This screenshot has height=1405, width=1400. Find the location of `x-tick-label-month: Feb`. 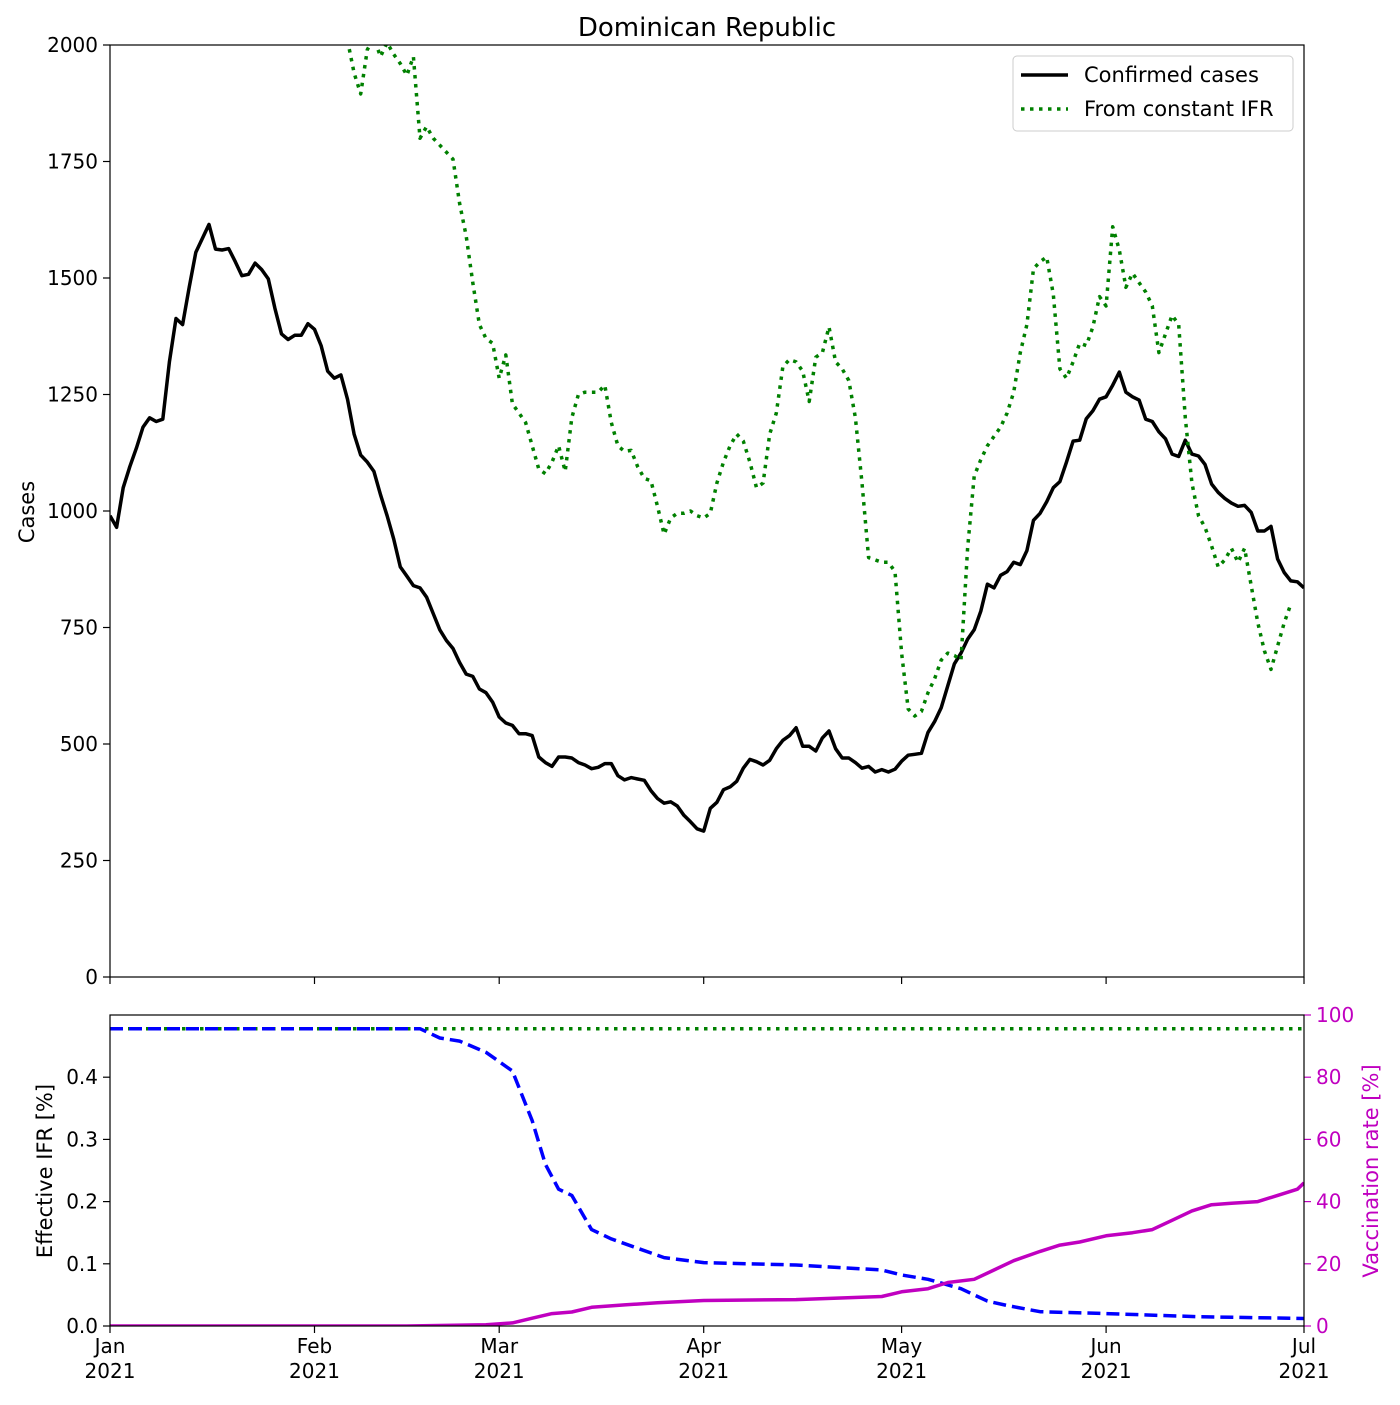

x-tick-label-month: Feb is located at coordinates (314, 1346).